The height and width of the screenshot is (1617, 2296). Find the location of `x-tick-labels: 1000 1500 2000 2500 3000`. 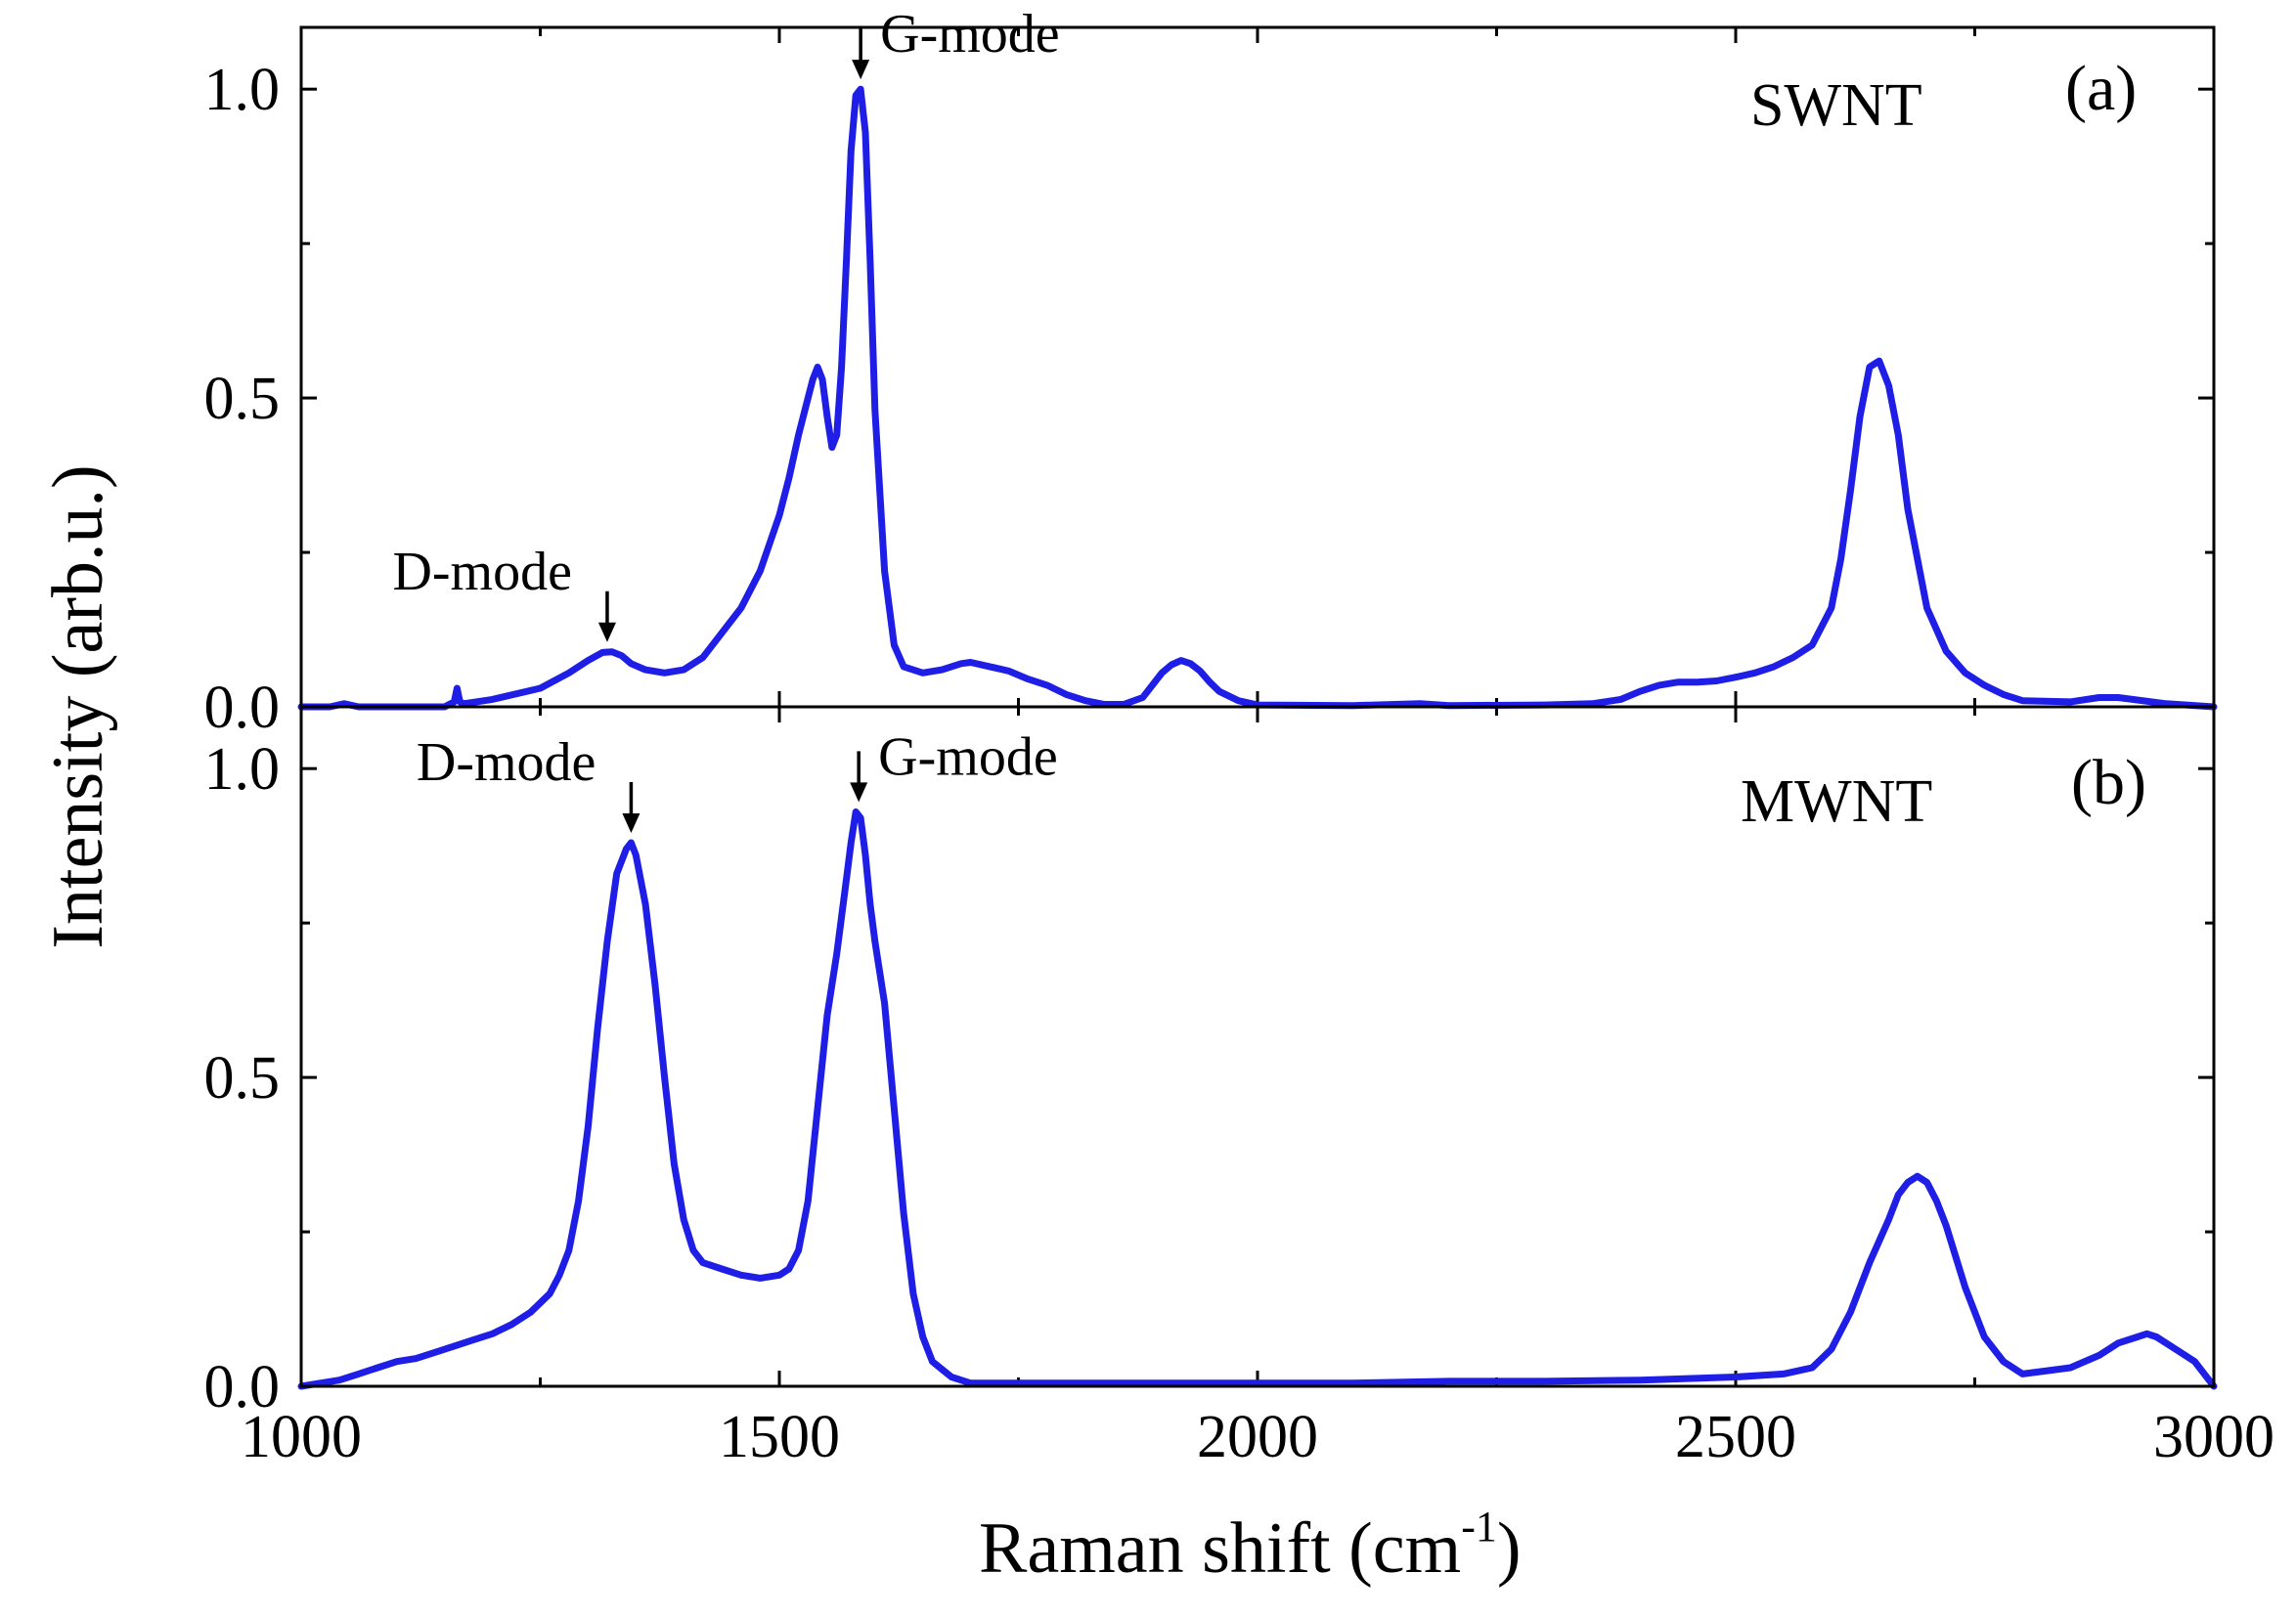

x-tick-labels: 1000 1500 2000 2500 3000 is located at coordinates (1257, 1437).